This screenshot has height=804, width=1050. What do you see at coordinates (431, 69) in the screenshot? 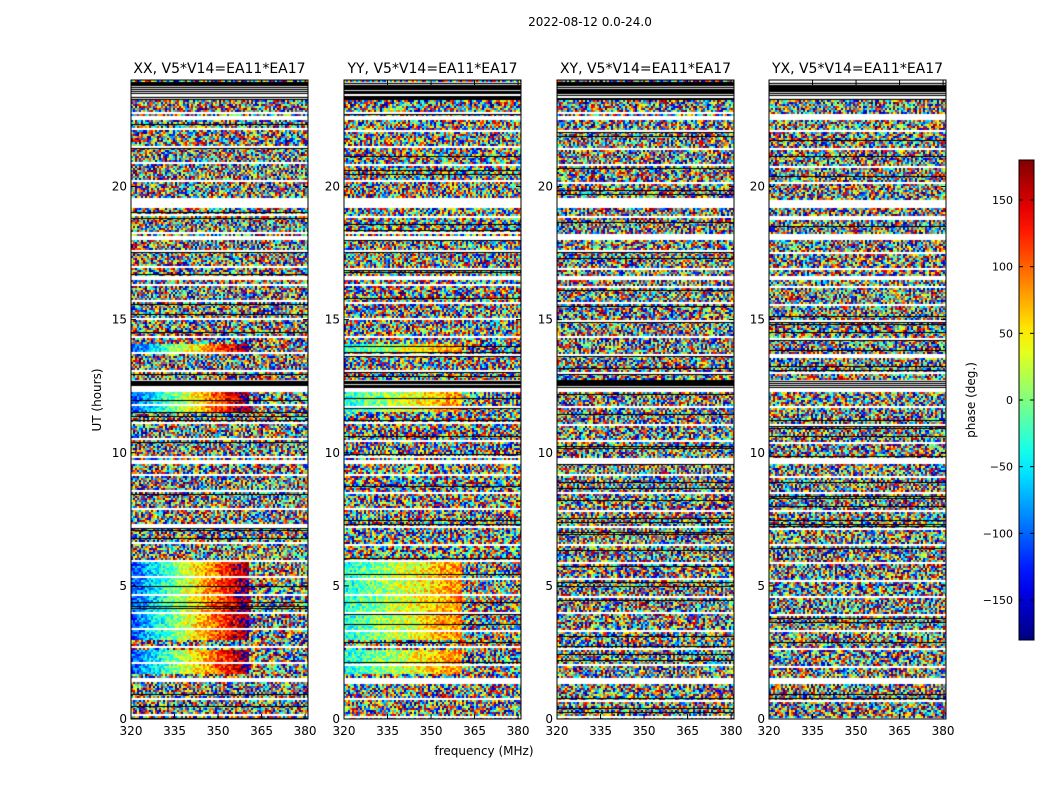
I see `panel-title: YY, V5*V14=EA11*EA17` at bounding box center [431, 69].